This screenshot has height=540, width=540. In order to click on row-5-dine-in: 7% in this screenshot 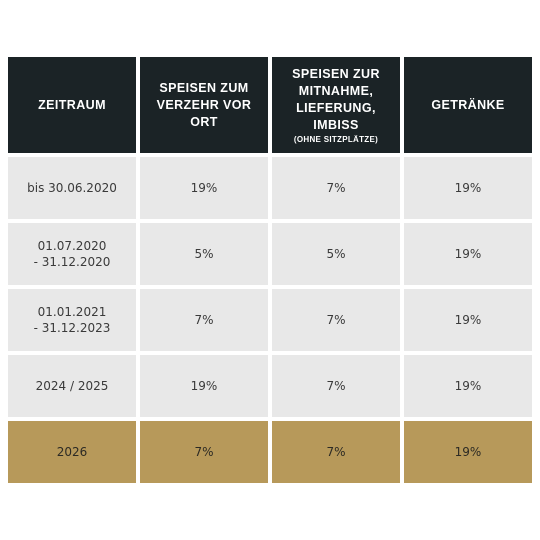, I will do `click(204, 452)`.